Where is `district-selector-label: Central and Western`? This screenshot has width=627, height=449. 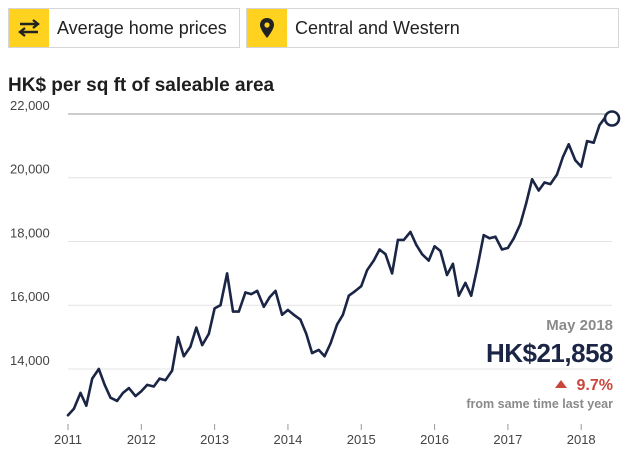
district-selector-label: Central and Western is located at coordinates (377, 28).